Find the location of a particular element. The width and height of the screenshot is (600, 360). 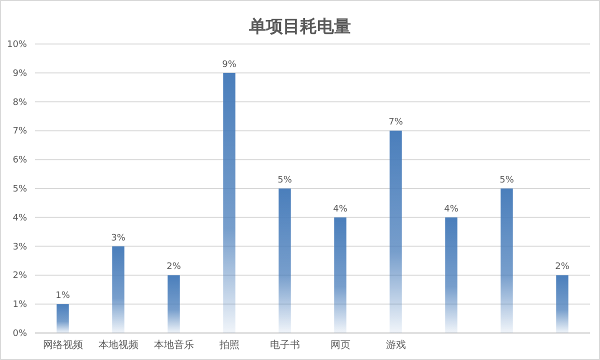

y-tick-label: 8% is located at coordinates (20, 103).